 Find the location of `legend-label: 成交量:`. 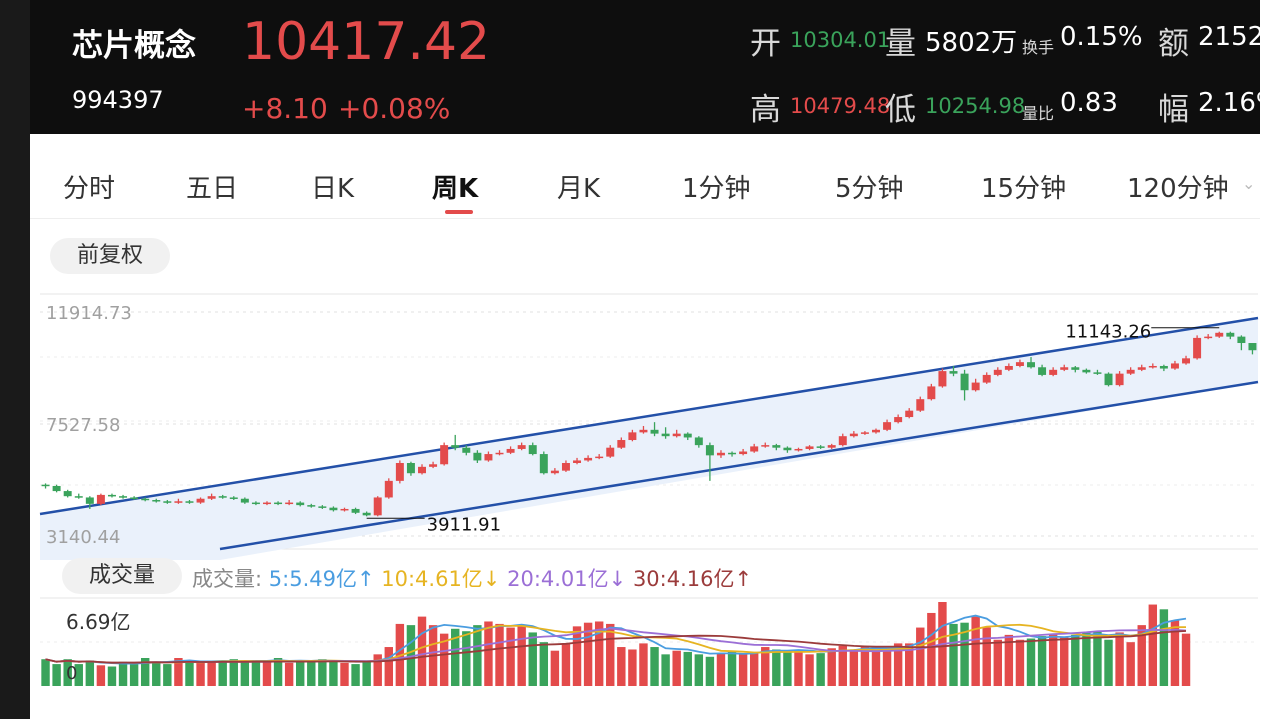

legend-label: 成交量: is located at coordinates (227, 579).